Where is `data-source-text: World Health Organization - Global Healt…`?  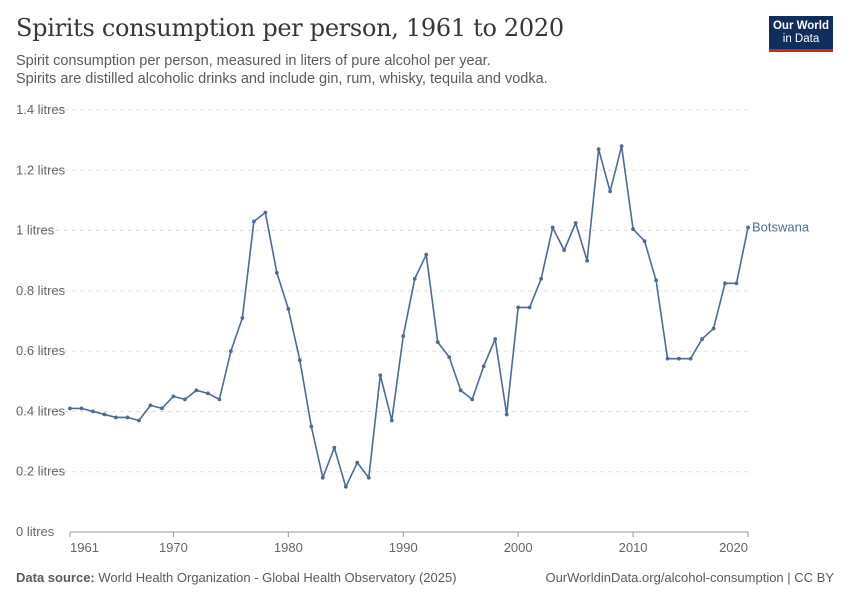
data-source-text: World Health Organization - Global Healt… is located at coordinates (277, 577).